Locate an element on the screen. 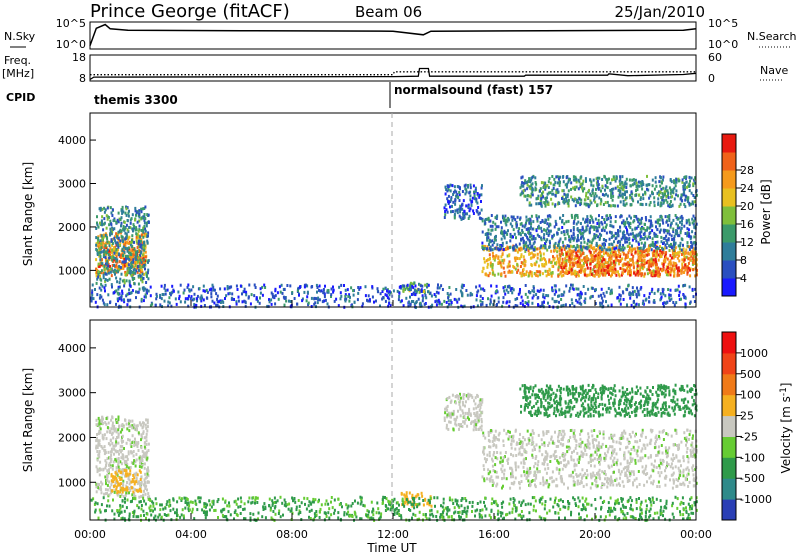 This screenshot has width=800, height=554. power-y-axis-label: Slant Range [km] is located at coordinates (28, 214).